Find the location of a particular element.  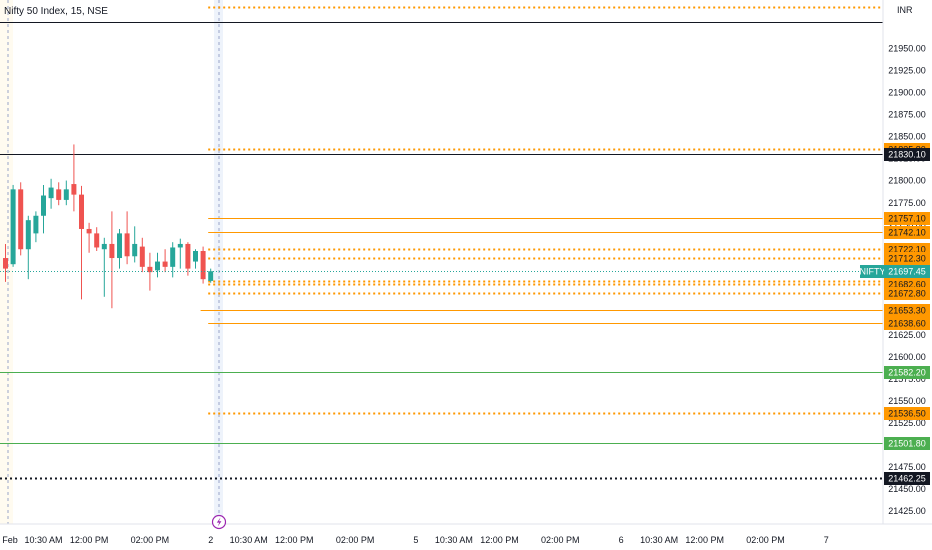

price-tag: 21830.10 is located at coordinates (907, 154).